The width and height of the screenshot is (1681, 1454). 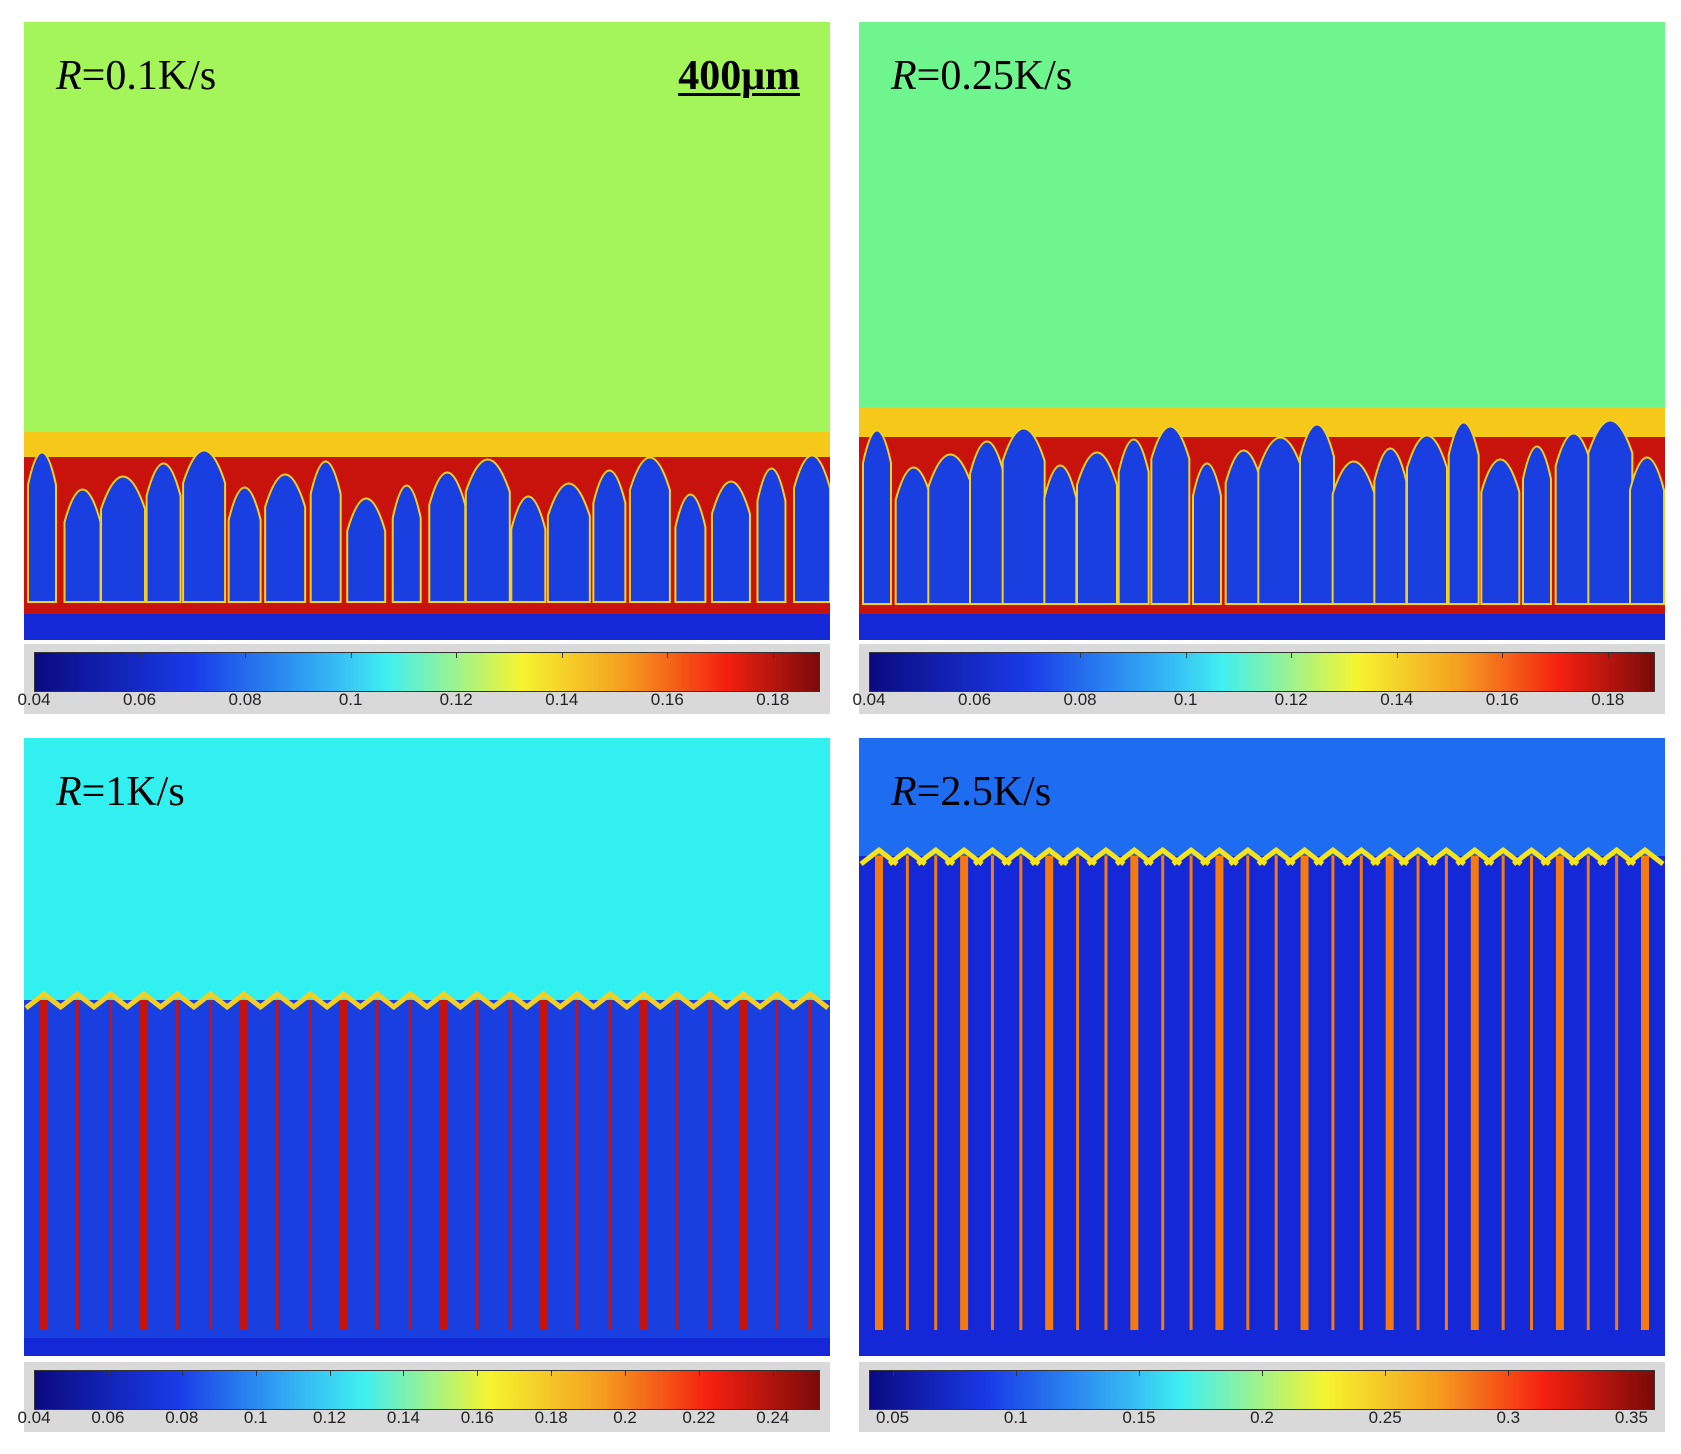 What do you see at coordinates (1385, 1417) in the screenshot?
I see `colorbar-tick-label: 0.25` at bounding box center [1385, 1417].